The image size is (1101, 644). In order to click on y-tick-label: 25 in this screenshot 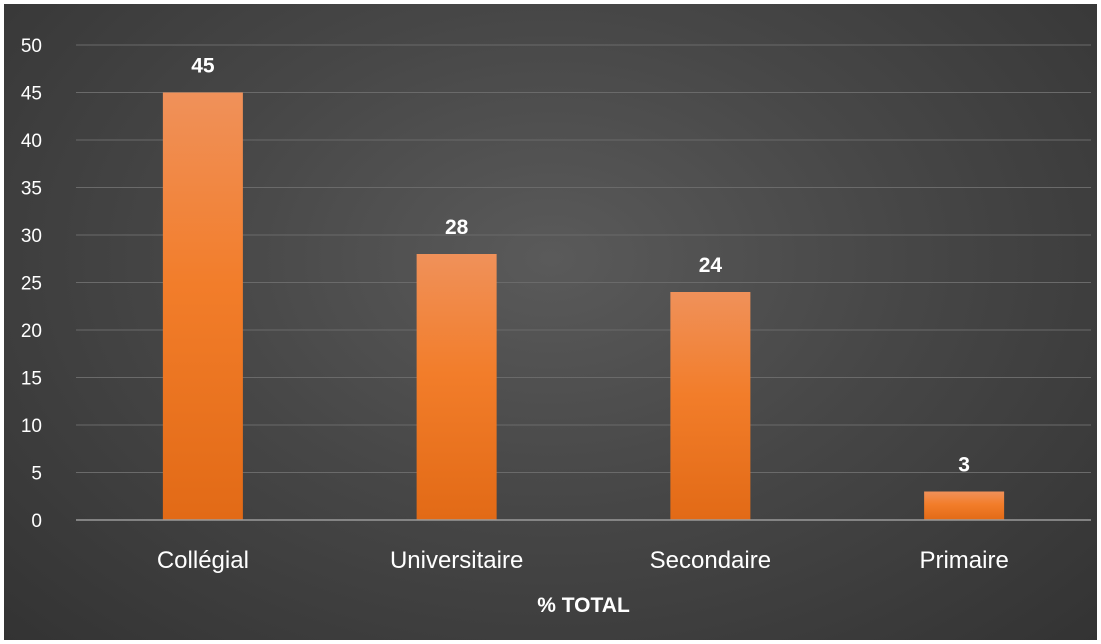, I will do `click(31, 284)`.